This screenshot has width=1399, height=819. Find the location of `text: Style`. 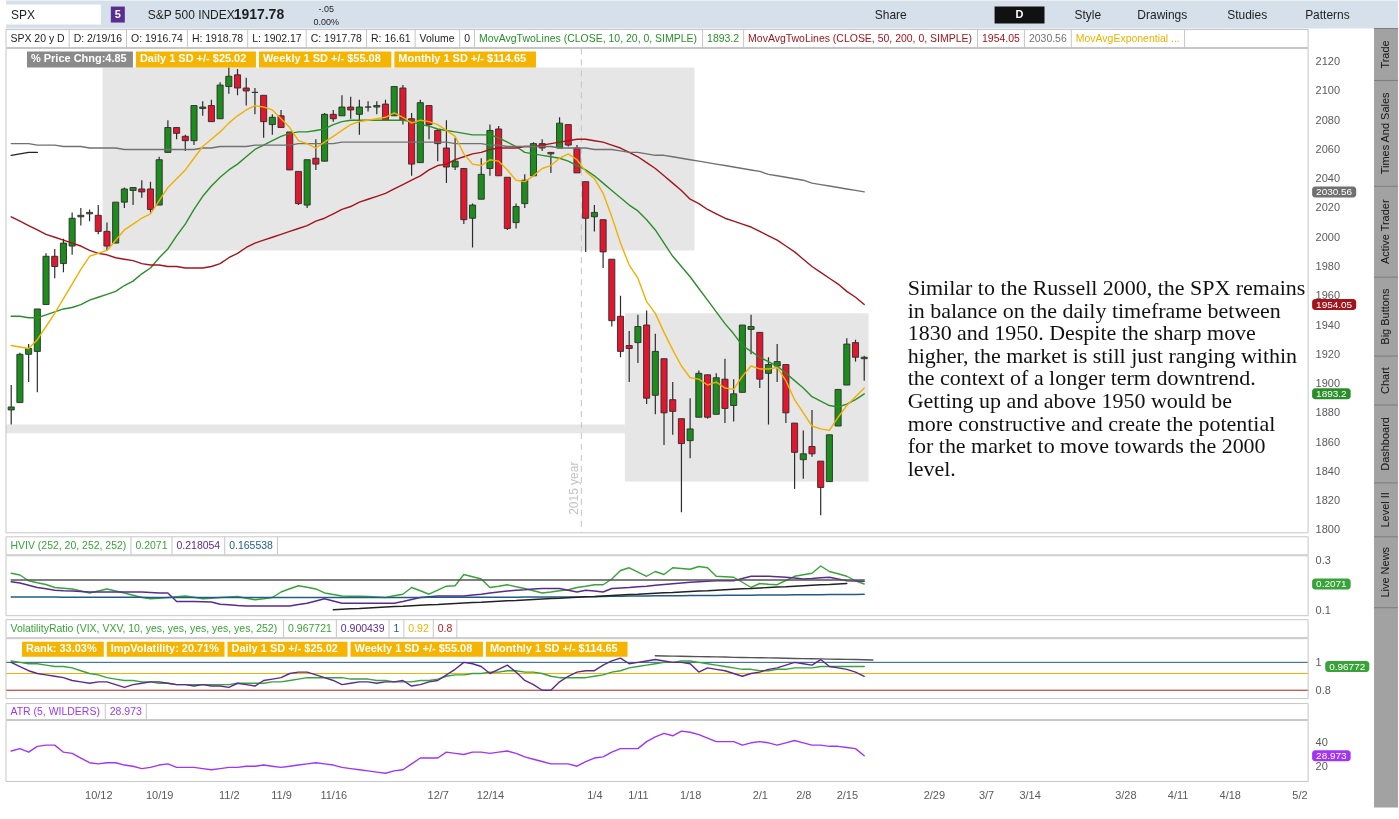

text: Style is located at coordinates (1088, 14).